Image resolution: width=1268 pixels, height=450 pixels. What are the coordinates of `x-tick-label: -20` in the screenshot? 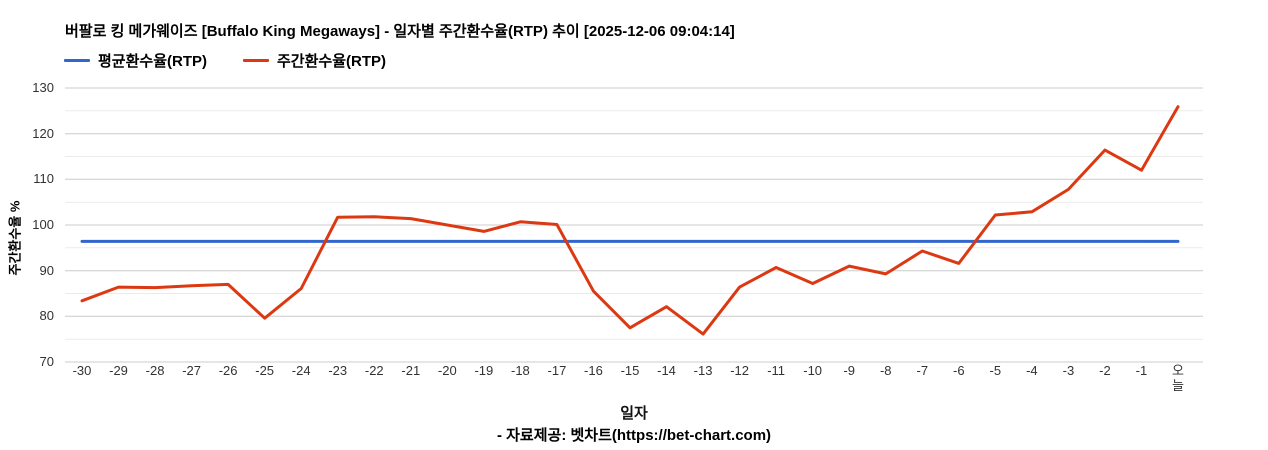 It's located at (447, 370).